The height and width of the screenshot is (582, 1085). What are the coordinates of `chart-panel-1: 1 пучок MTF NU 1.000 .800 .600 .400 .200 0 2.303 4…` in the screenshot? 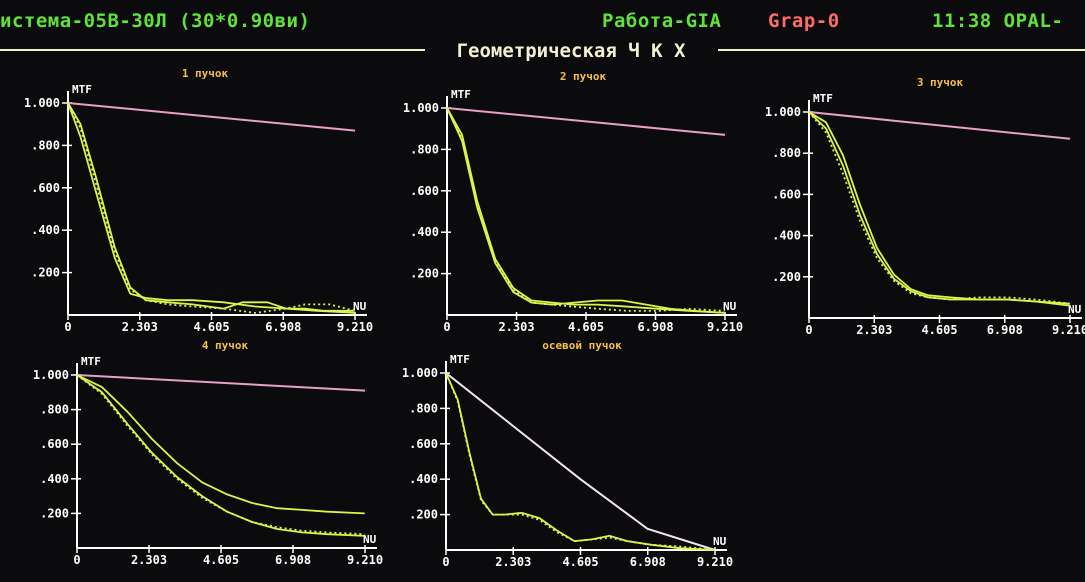 It's located at (198, 200).